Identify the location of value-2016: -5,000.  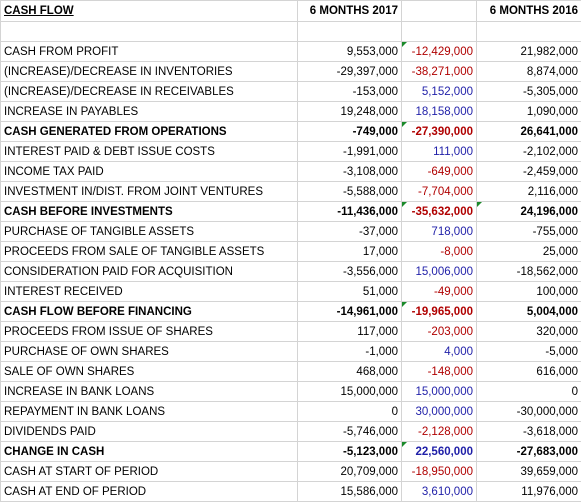
(528, 351).